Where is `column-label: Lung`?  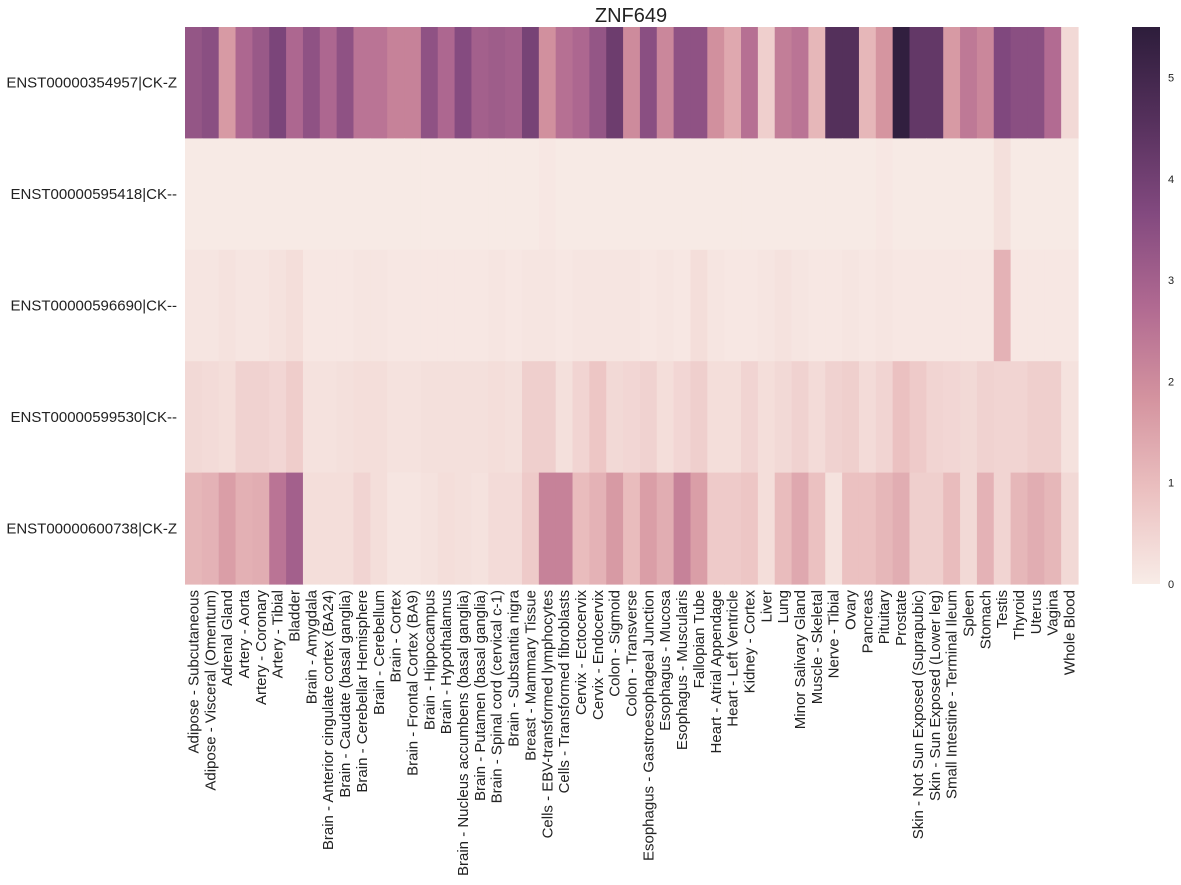
column-label: Lung is located at coordinates (783, 606).